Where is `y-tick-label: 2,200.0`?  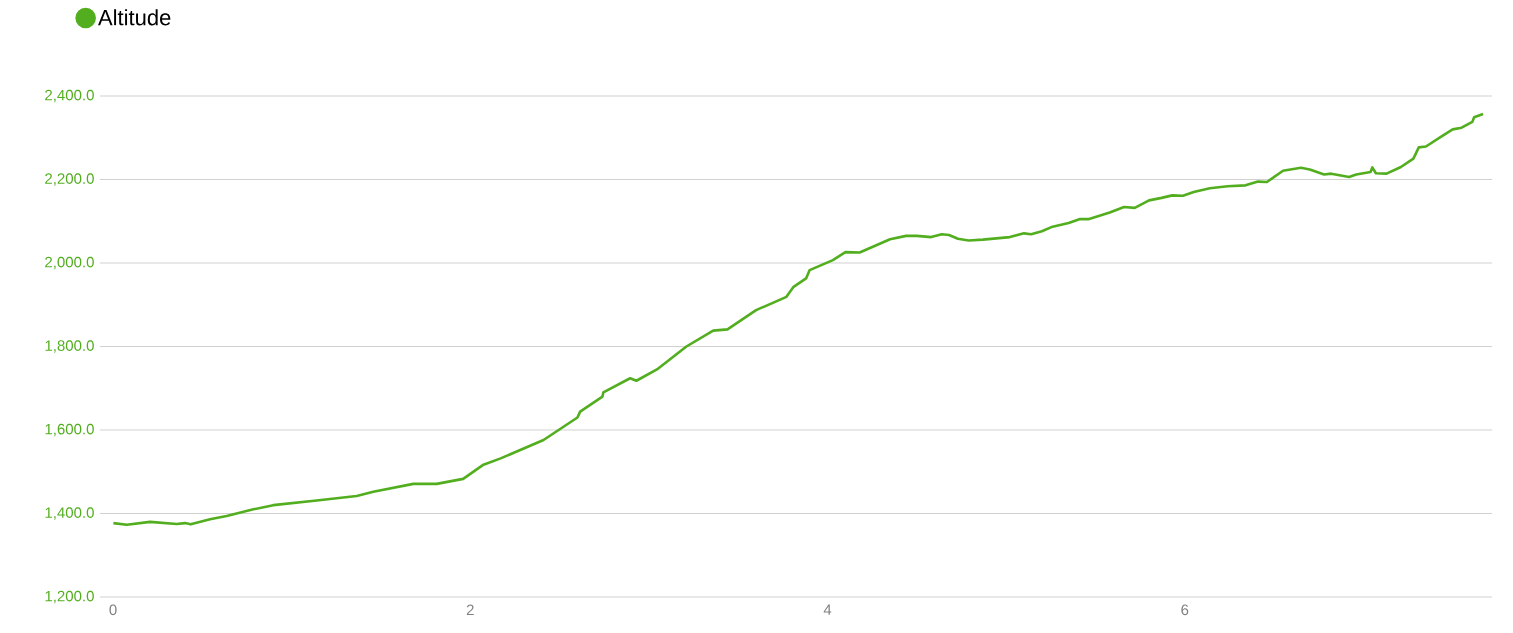
y-tick-label: 2,200.0 is located at coordinates (69, 179).